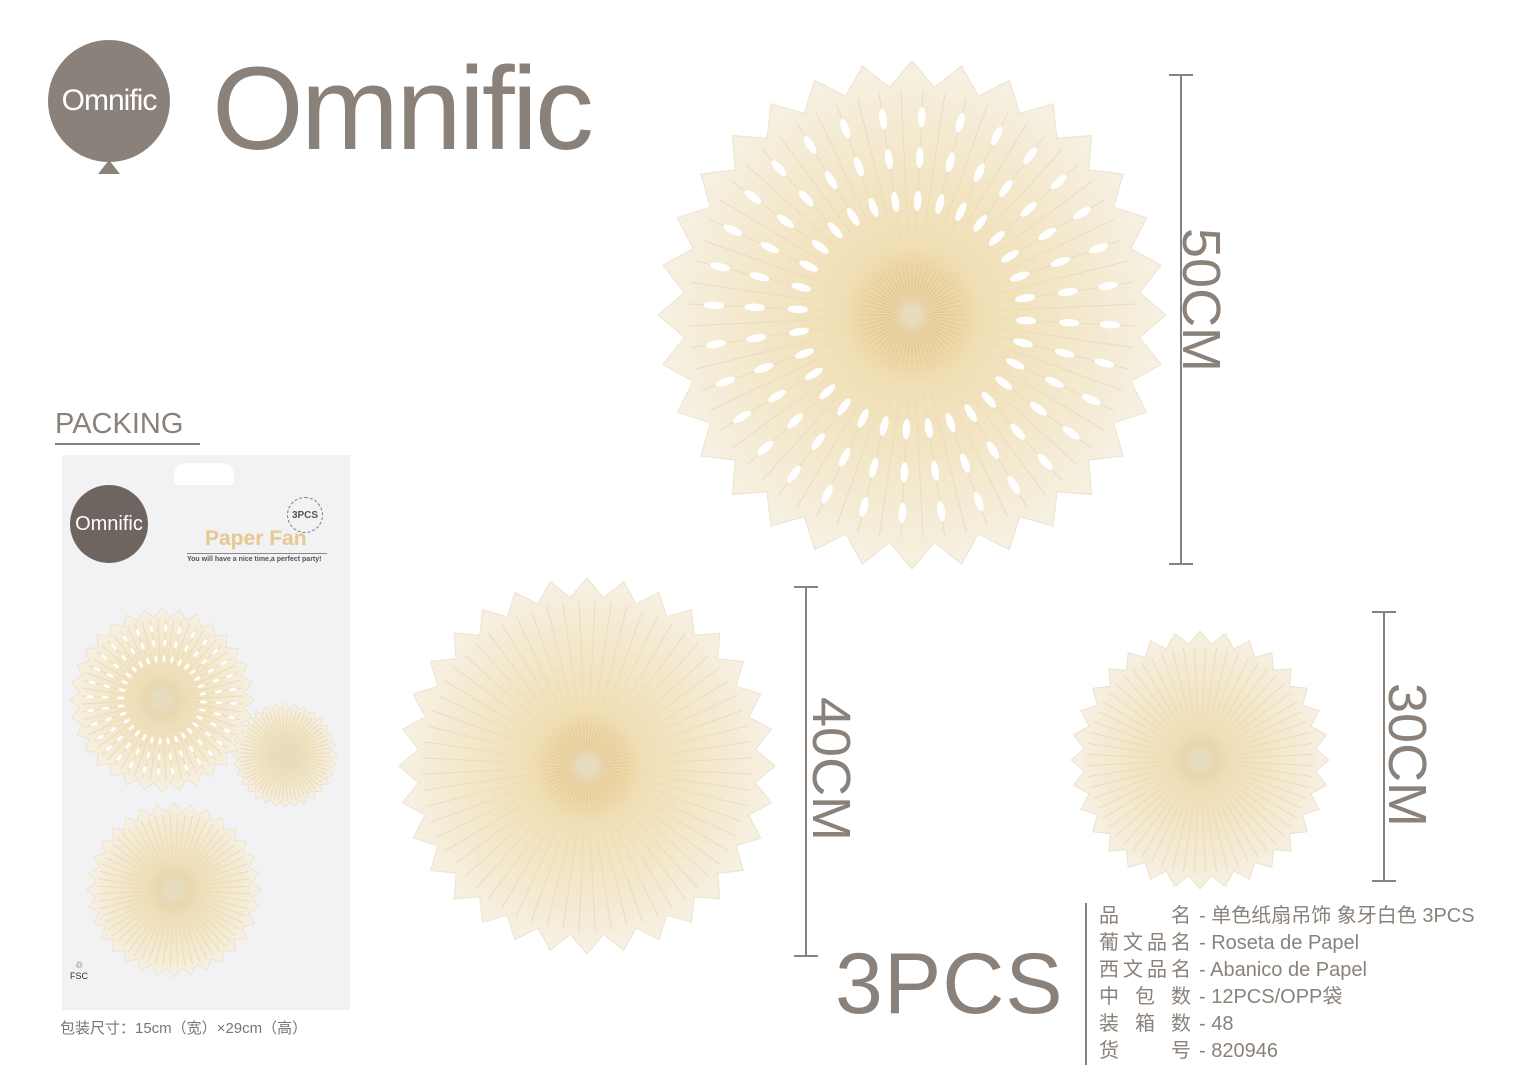  I want to click on card-fan-large, so click(162, 700).